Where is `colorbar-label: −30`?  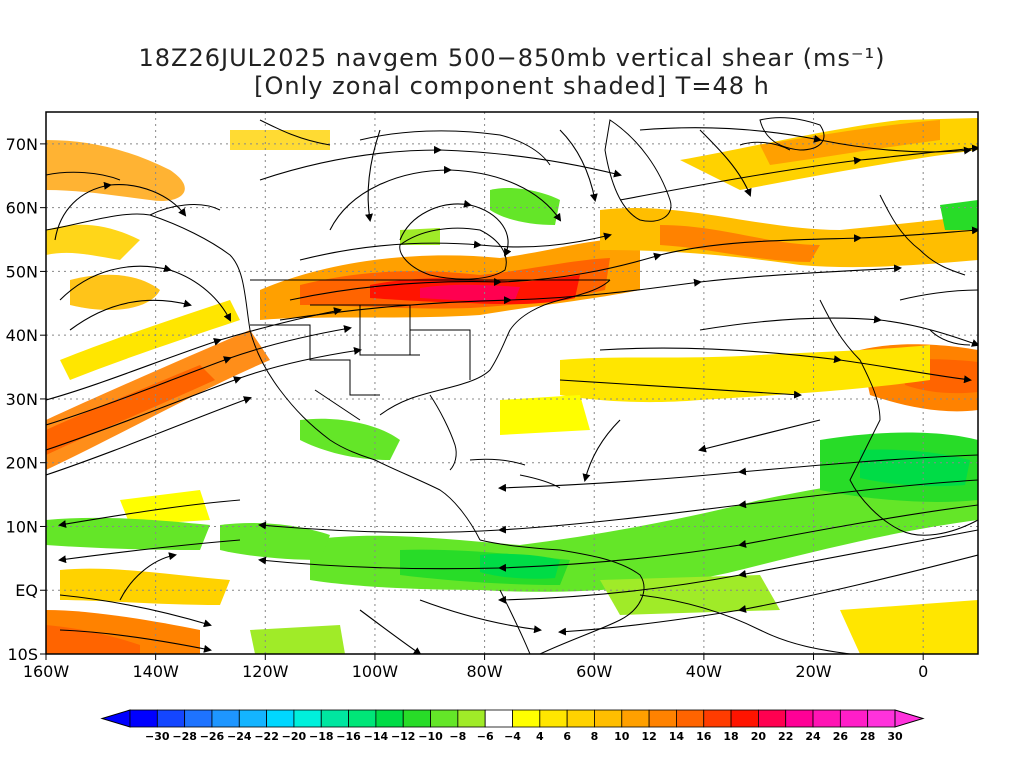
colorbar-label: −30 is located at coordinates (157, 736).